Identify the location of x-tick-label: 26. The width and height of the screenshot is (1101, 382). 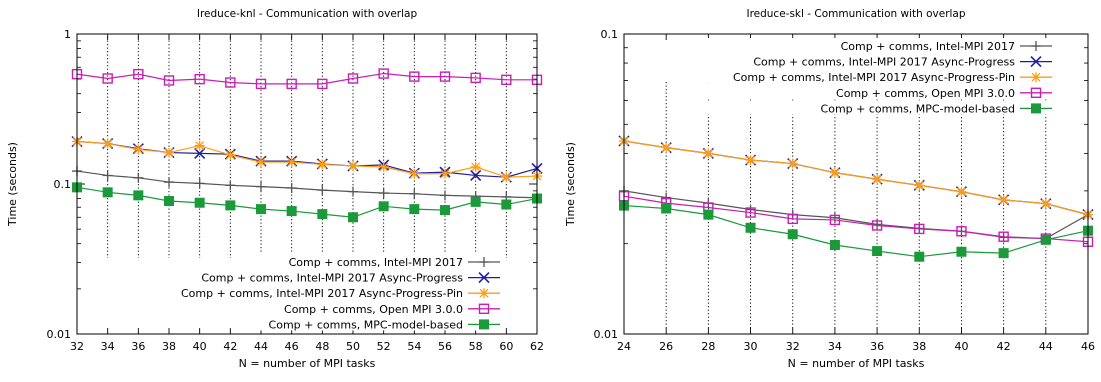
(666, 346).